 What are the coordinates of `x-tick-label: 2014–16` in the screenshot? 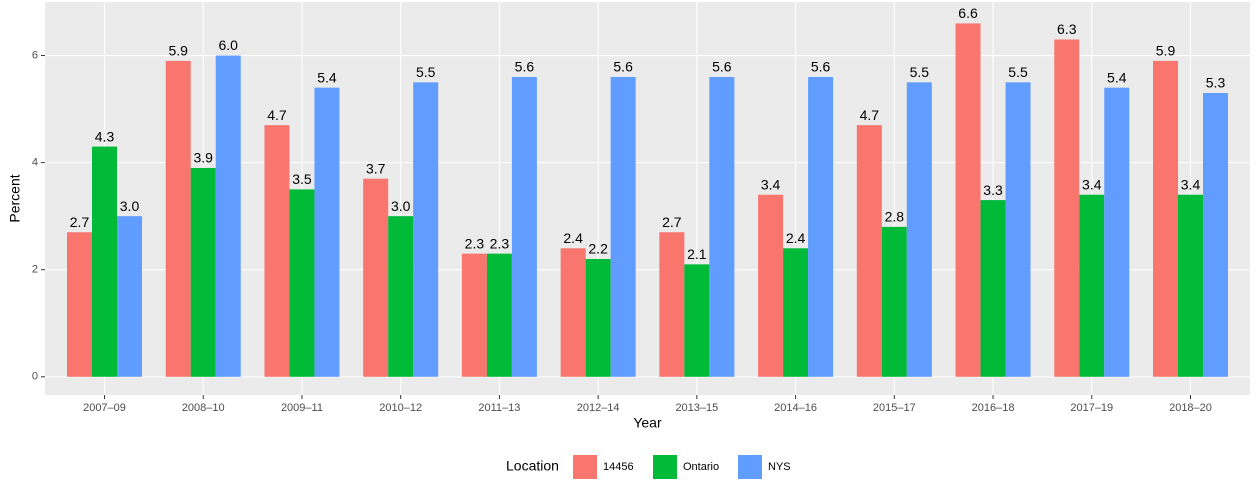 It's located at (795, 408).